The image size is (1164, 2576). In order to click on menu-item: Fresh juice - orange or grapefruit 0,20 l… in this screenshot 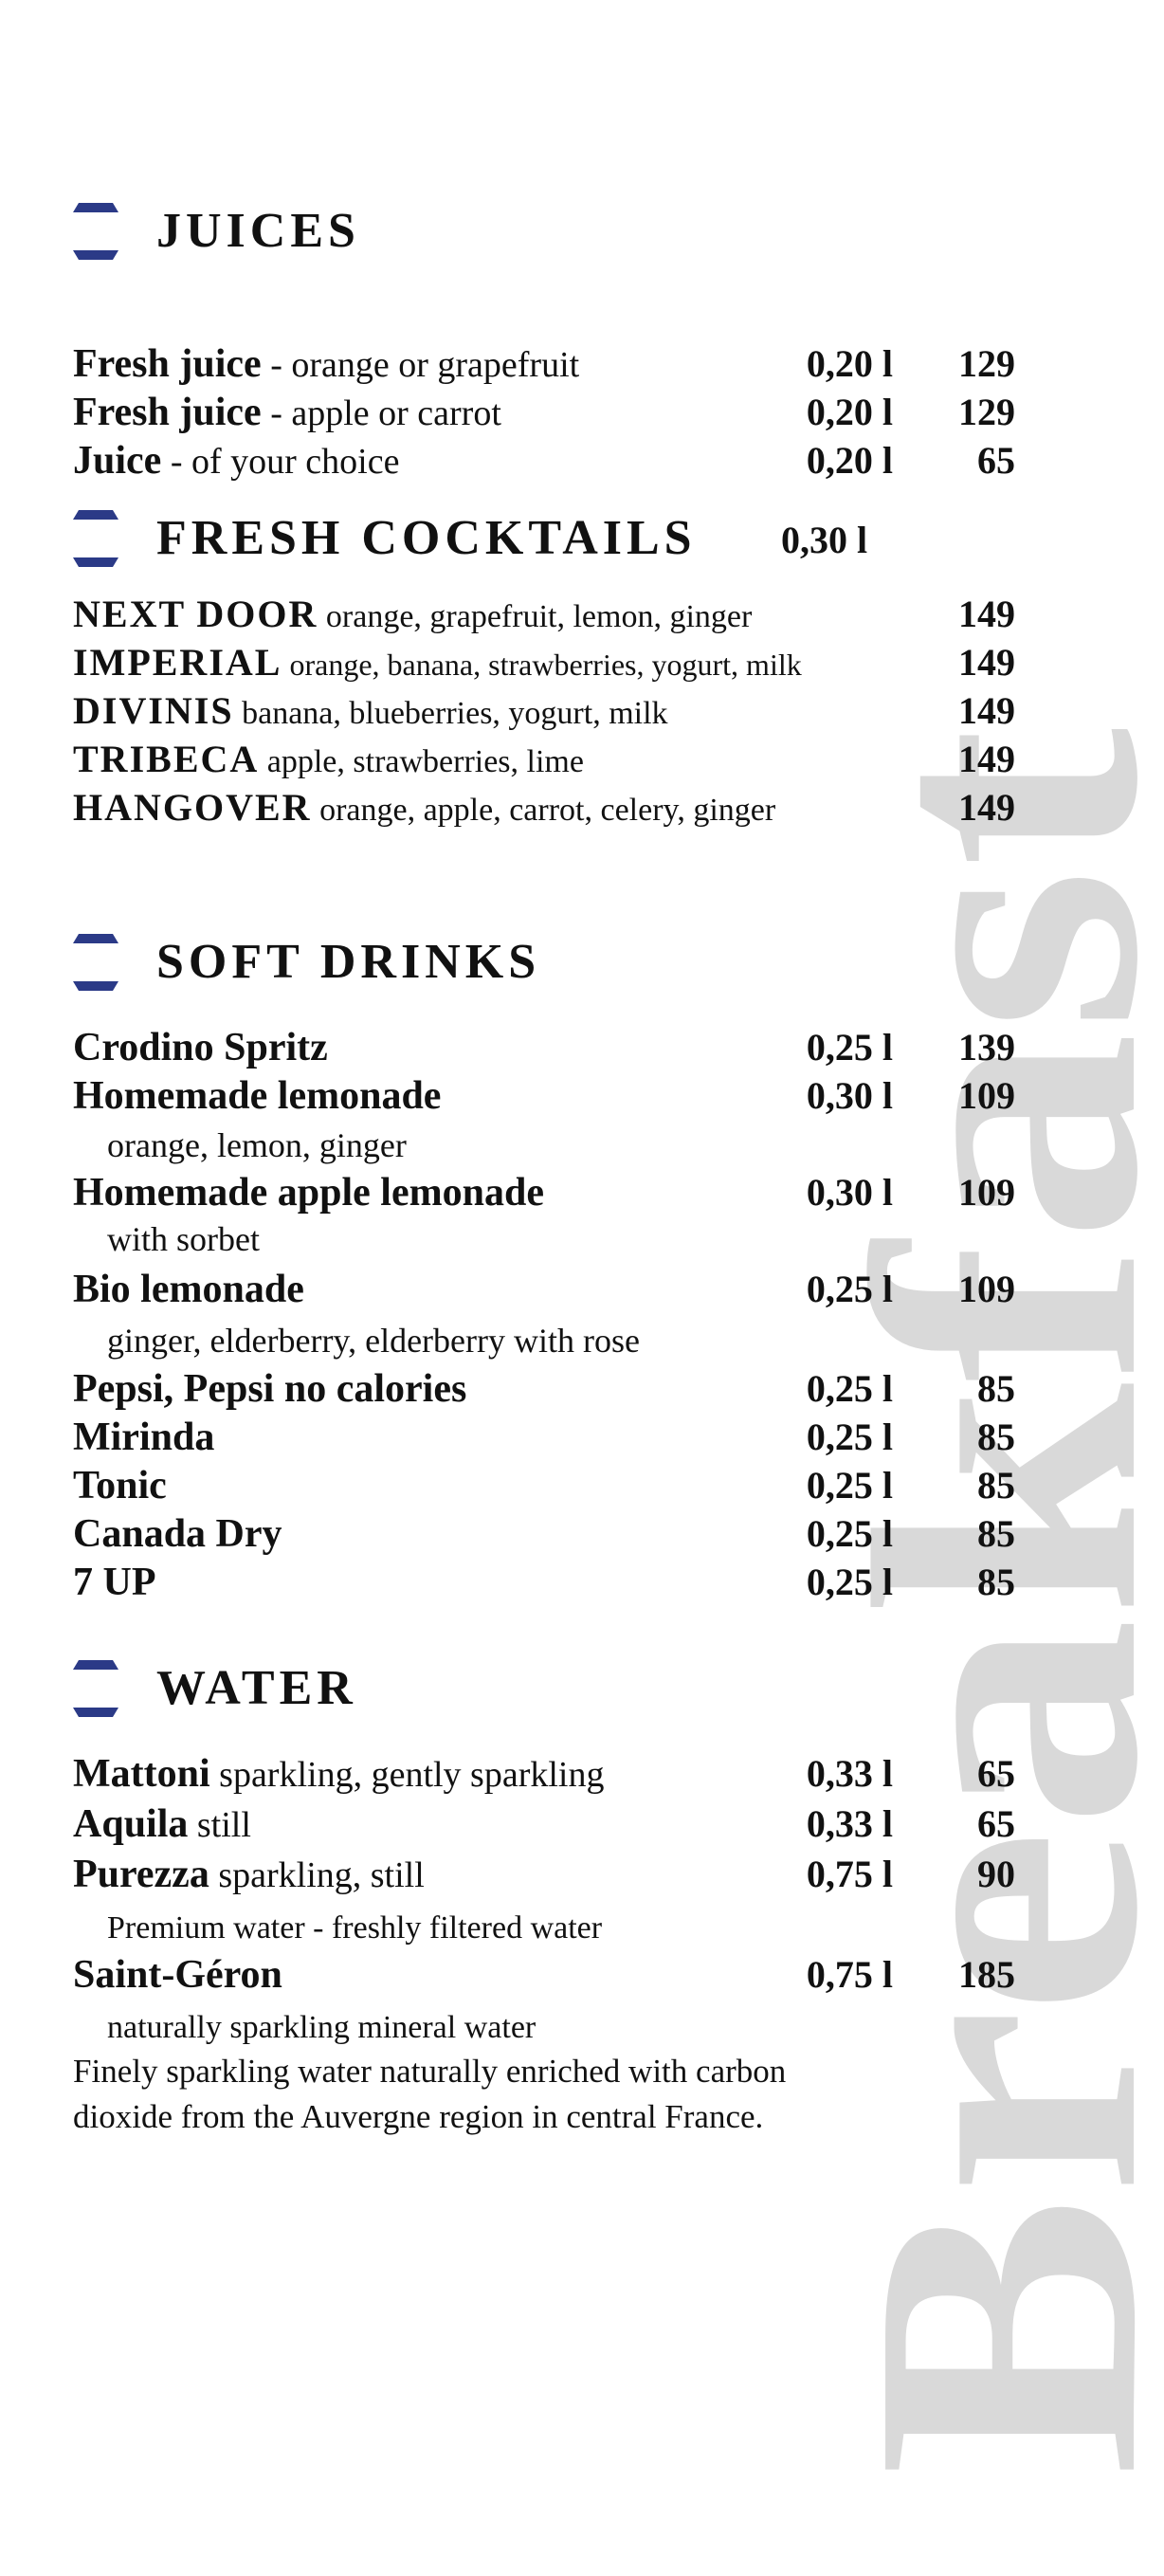, I will do `click(544, 364)`.